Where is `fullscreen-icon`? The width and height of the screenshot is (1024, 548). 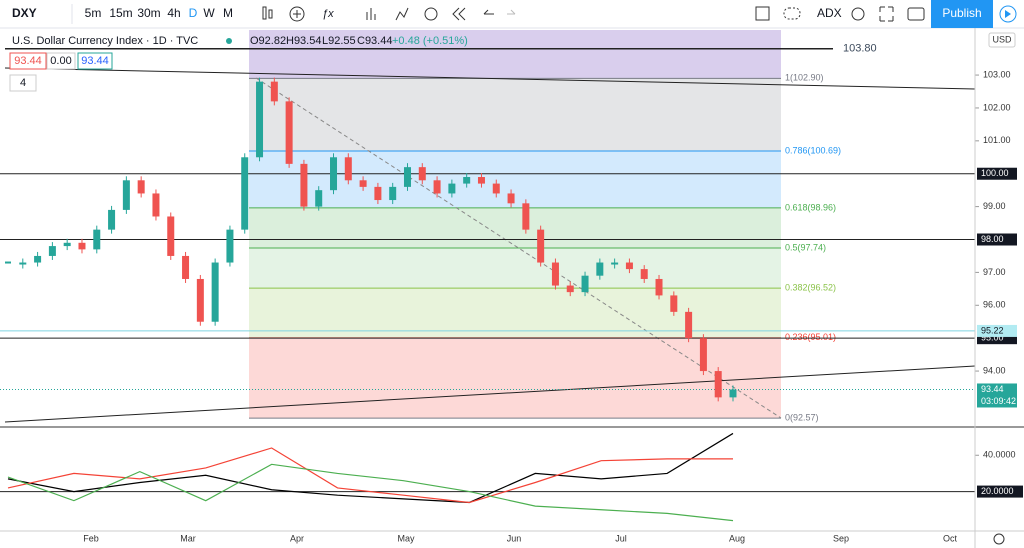 fullscreen-icon is located at coordinates (886, 14).